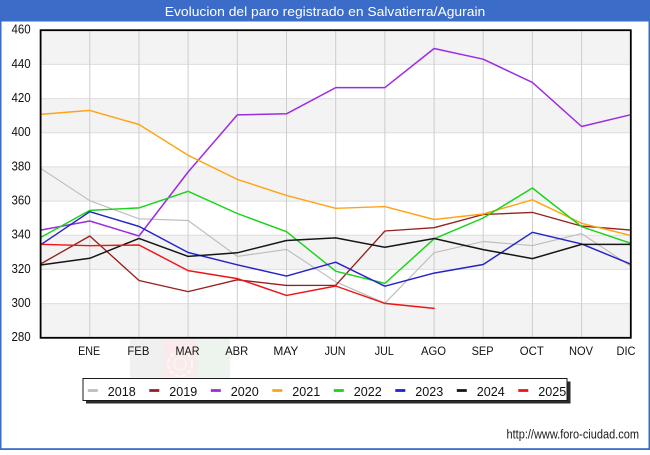 This screenshot has height=455, width=650. What do you see at coordinates (306, 392) in the screenshot?
I see `svg-text: 2021` at bounding box center [306, 392].